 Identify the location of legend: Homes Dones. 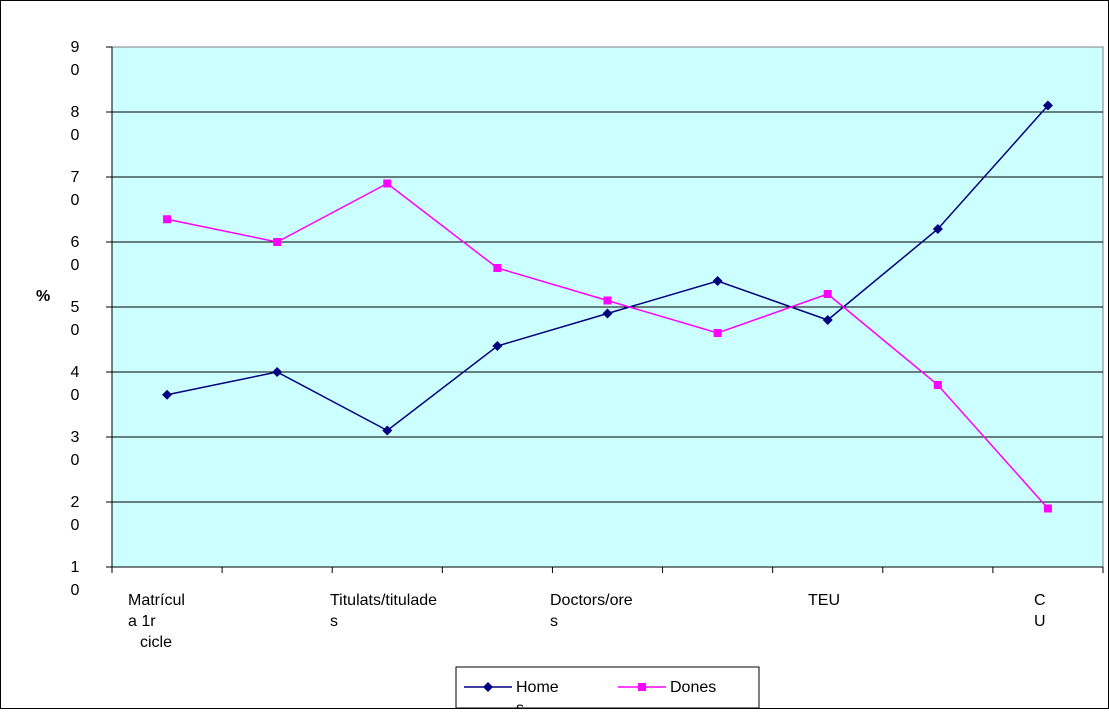
(607, 689).